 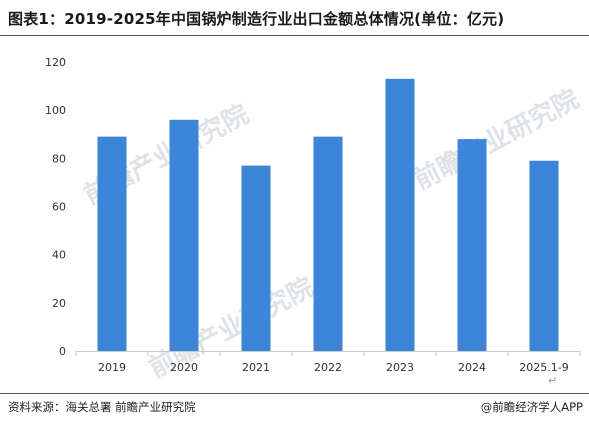 What do you see at coordinates (543, 367) in the screenshot?
I see `x-tick-label: 2025.1-9` at bounding box center [543, 367].